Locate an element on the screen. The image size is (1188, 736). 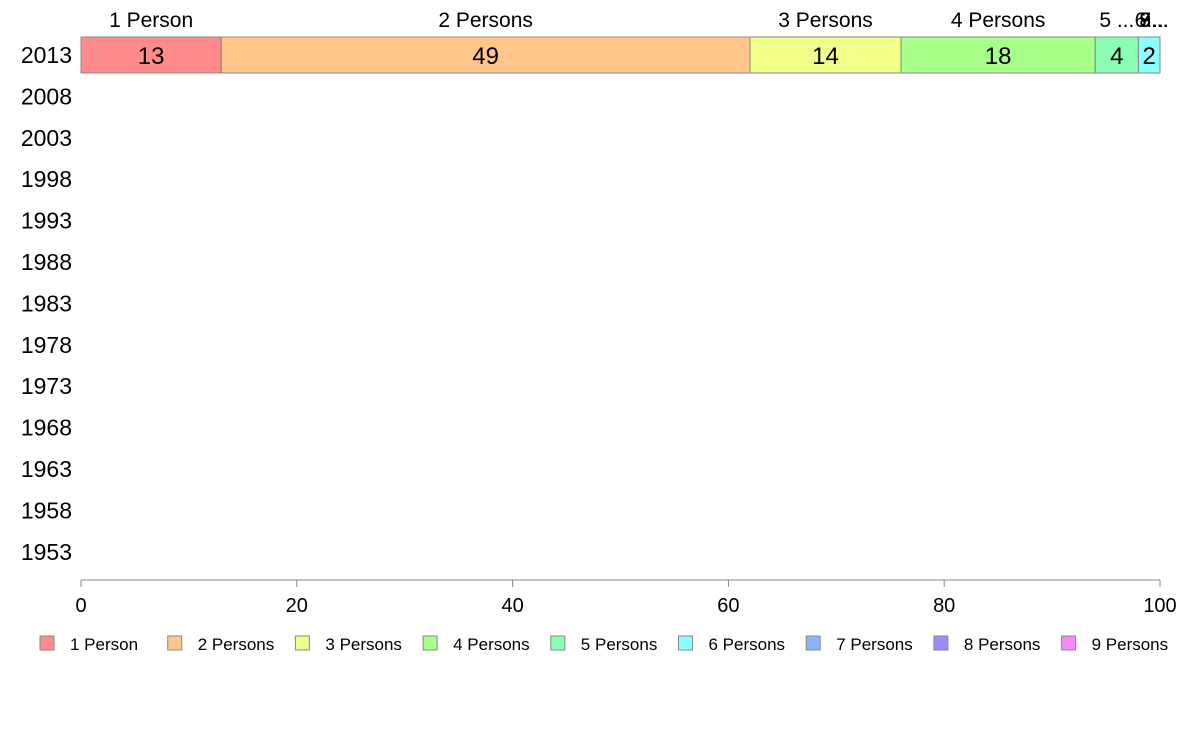
y-tick-label: 1998 is located at coordinates (46, 179).